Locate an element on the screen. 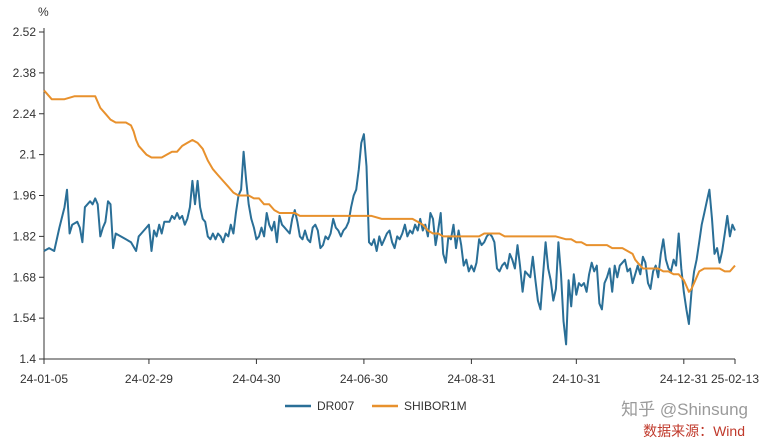  x-tick-label: 24-01-05 is located at coordinates (44, 379).